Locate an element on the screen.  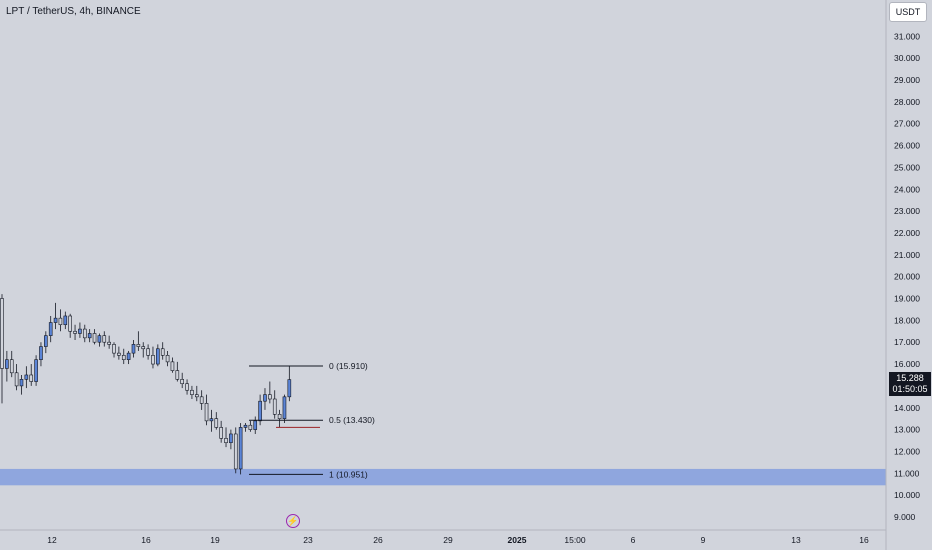
time-axis-tick: 23 is located at coordinates (308, 540).